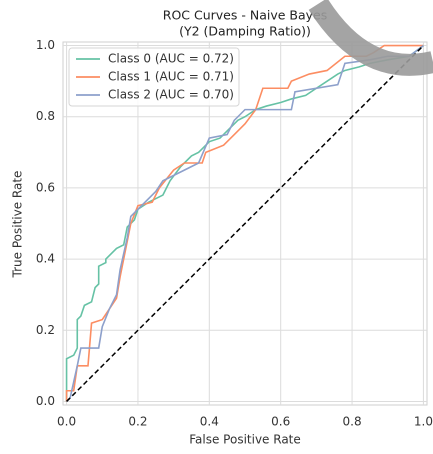 The image size is (433, 454). Describe the element at coordinates (45, 45) in the screenshot. I see `y-tick-label: 1.0` at that location.